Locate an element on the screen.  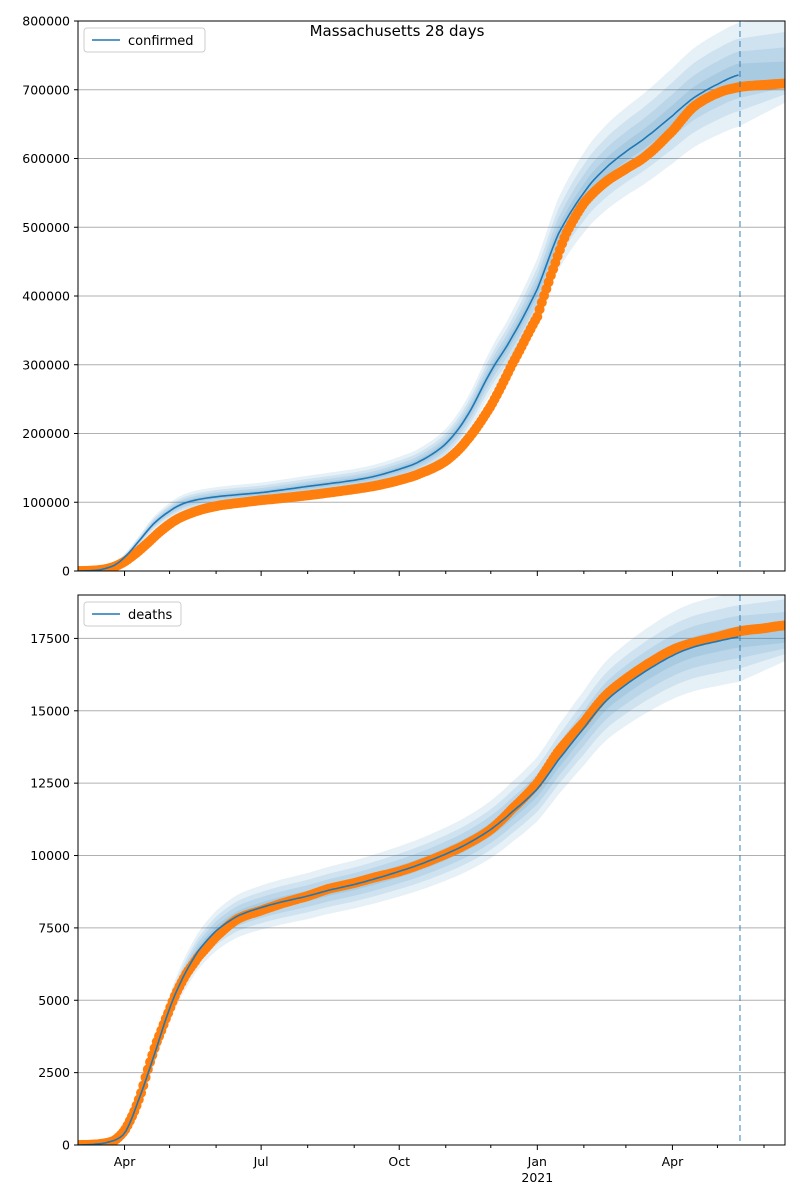
y-tick-label: 17500 is located at coordinates (50, 638).